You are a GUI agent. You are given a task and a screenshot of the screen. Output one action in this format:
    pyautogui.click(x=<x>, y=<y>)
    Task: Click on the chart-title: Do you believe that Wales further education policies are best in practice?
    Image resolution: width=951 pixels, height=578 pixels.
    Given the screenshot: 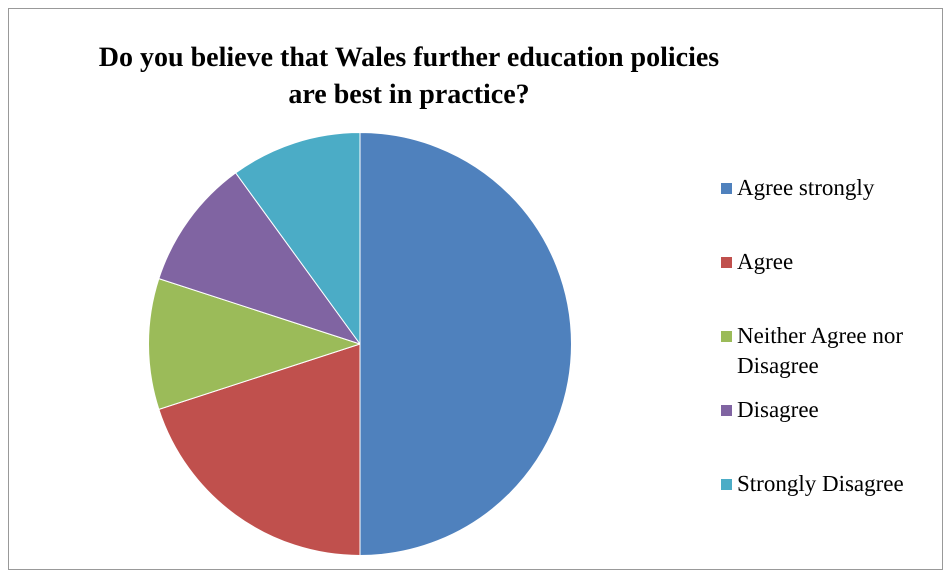 What is the action you would take?
    pyautogui.click(x=409, y=76)
    